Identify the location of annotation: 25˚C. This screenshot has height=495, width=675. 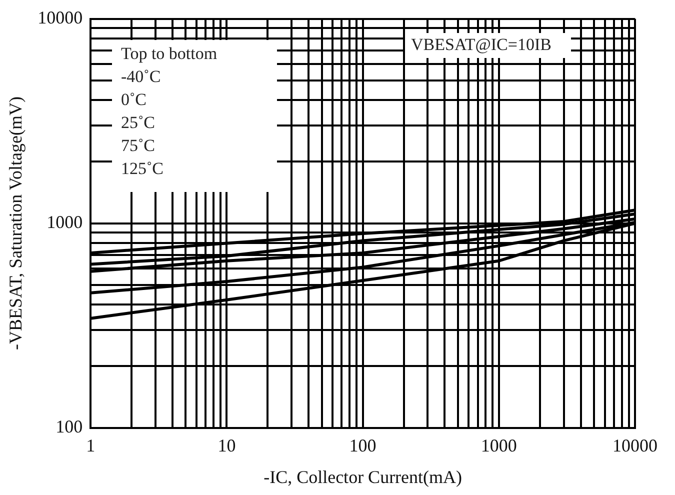
(138, 123).